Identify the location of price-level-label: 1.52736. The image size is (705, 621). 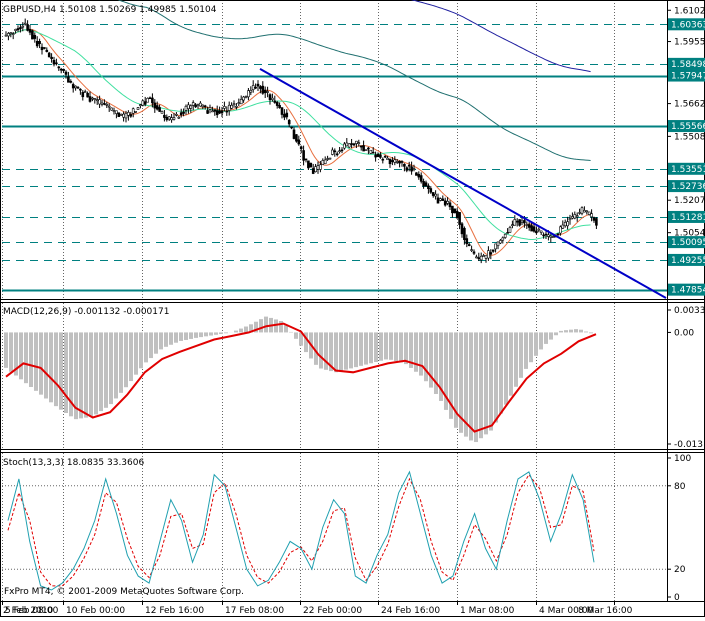
(688, 187).